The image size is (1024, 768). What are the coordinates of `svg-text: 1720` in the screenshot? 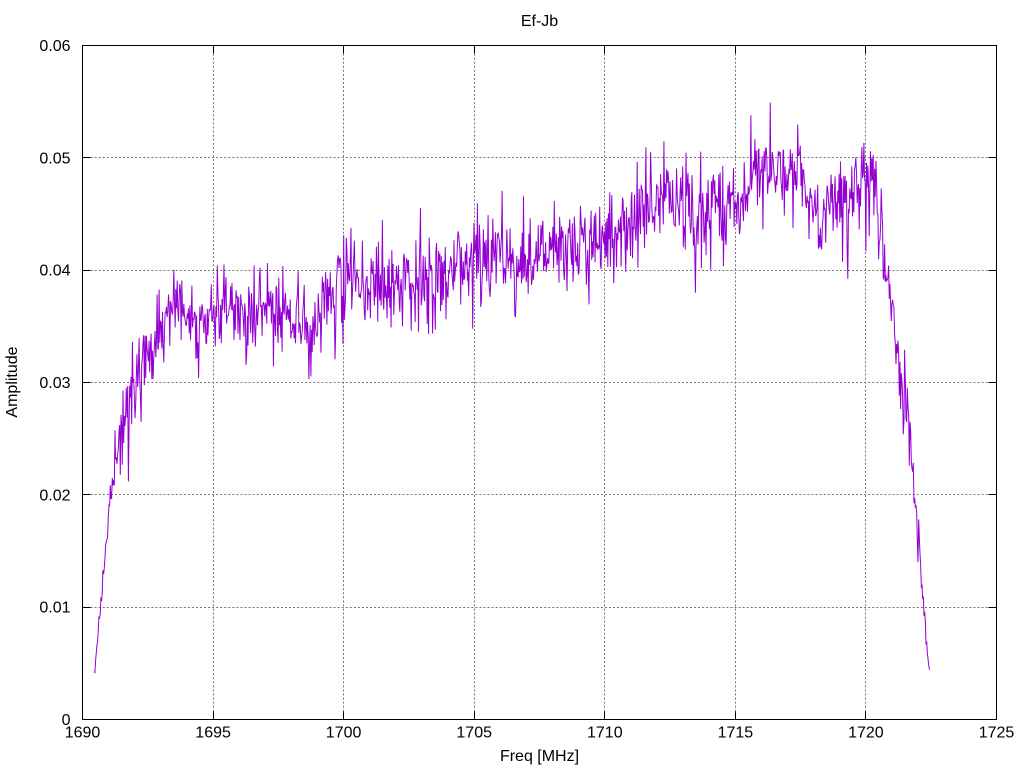 It's located at (866, 733).